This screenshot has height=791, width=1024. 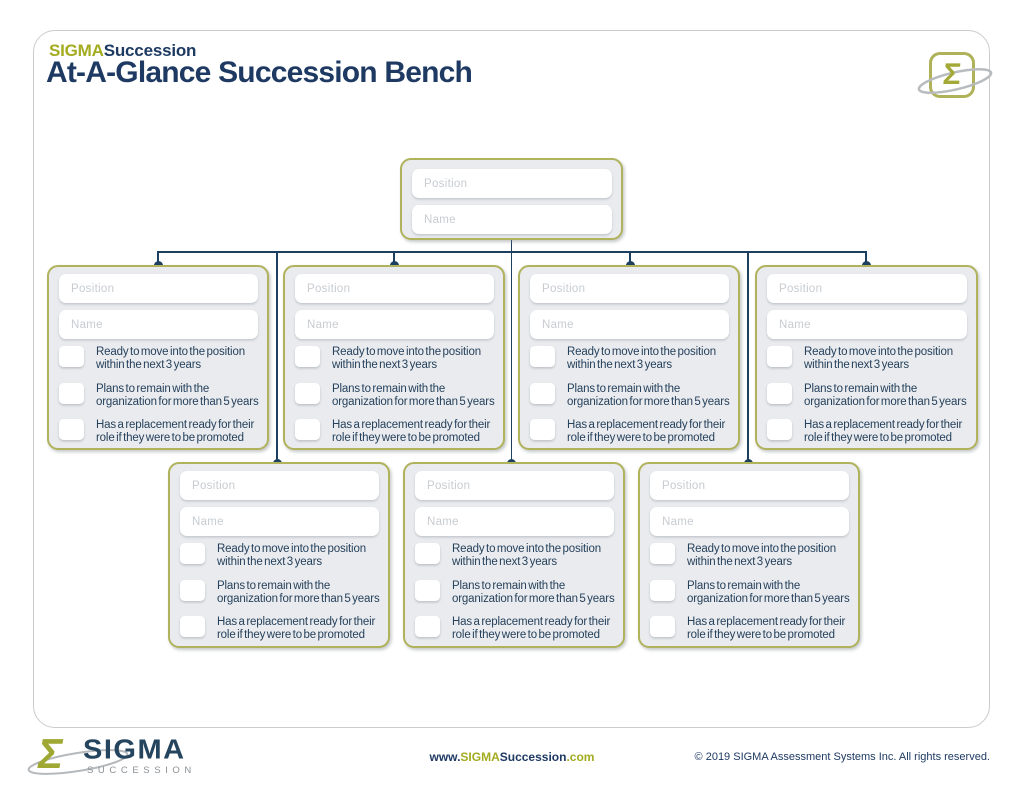 What do you see at coordinates (533, 757) in the screenshot?
I see `url-succession: Succession` at bounding box center [533, 757].